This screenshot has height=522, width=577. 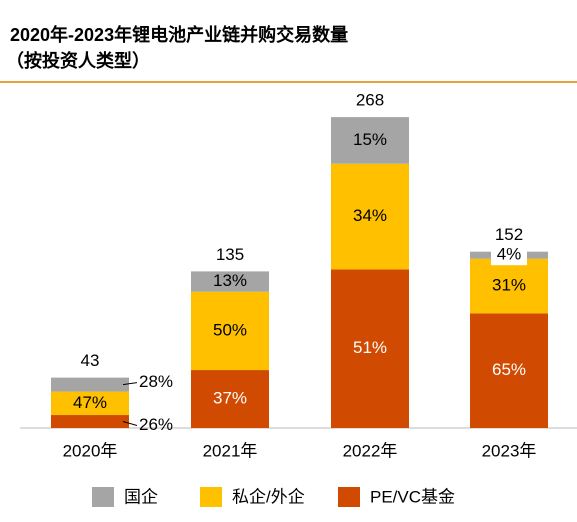 What do you see at coordinates (179, 34) in the screenshot?
I see `chart-title: 2020年-2023年锂电池产业链并购交易数量` at bounding box center [179, 34].